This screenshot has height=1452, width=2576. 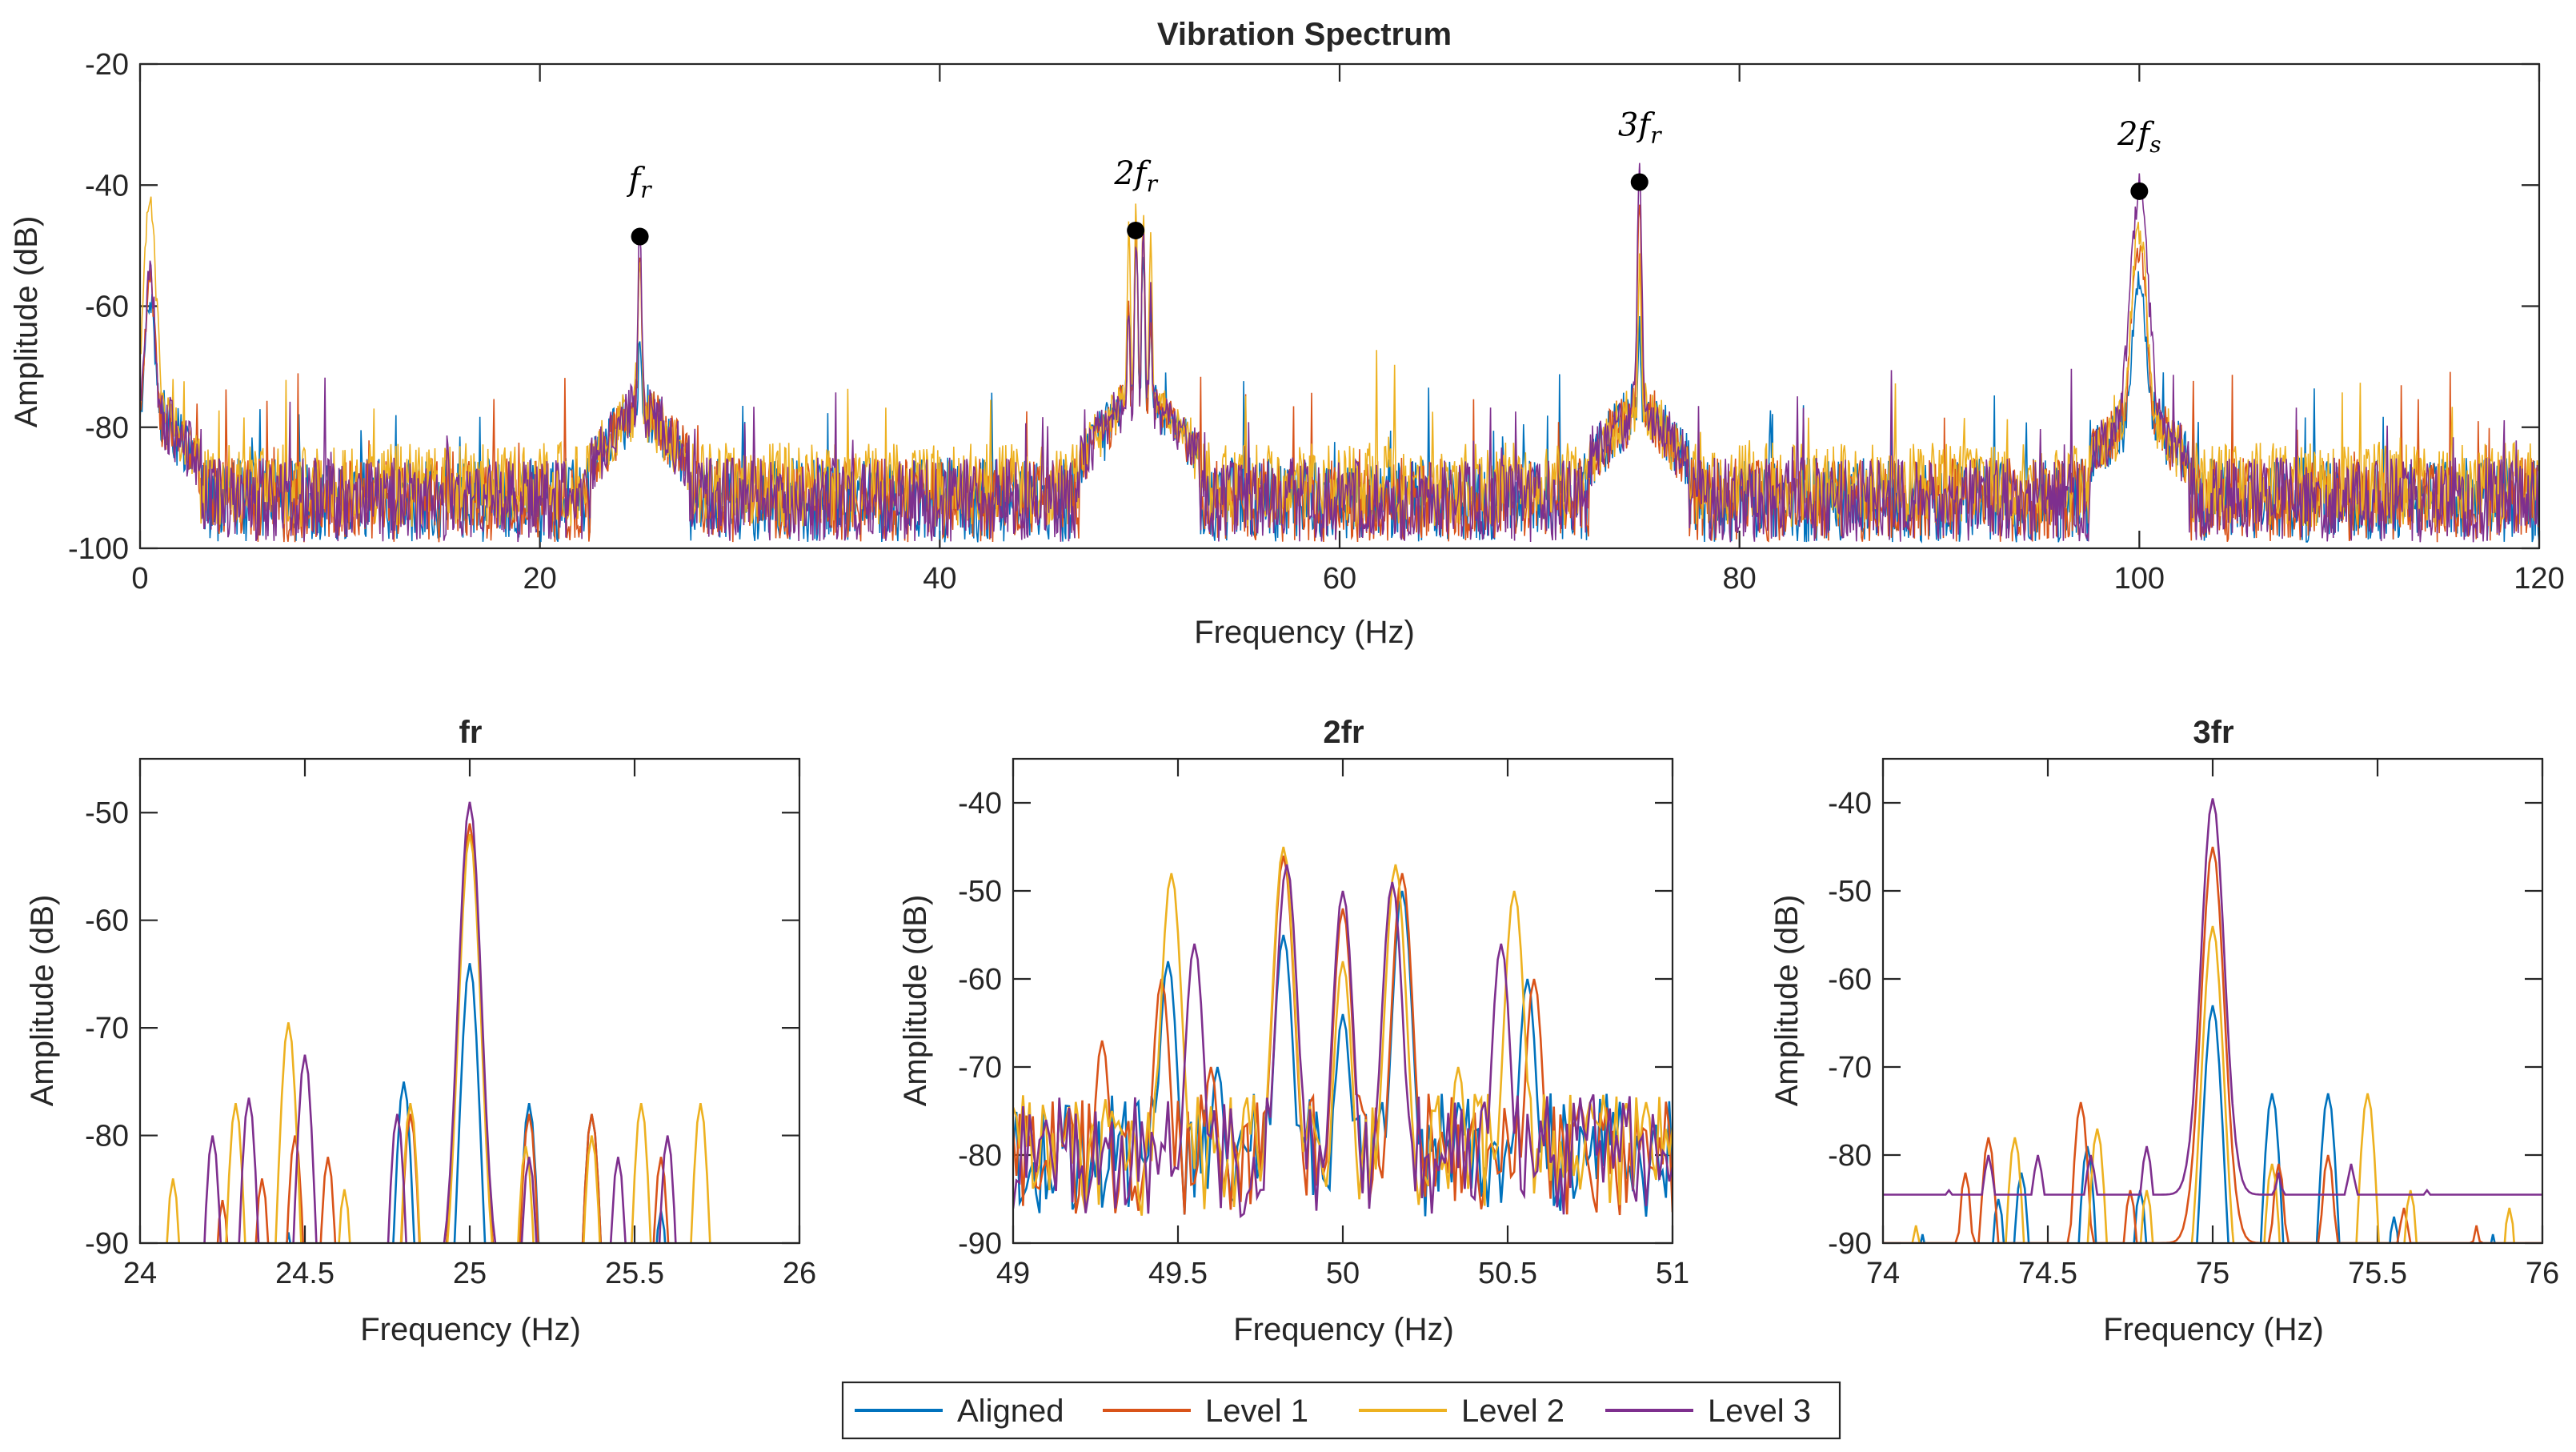 I want to click on peak-marker-fr, so click(x=640, y=236).